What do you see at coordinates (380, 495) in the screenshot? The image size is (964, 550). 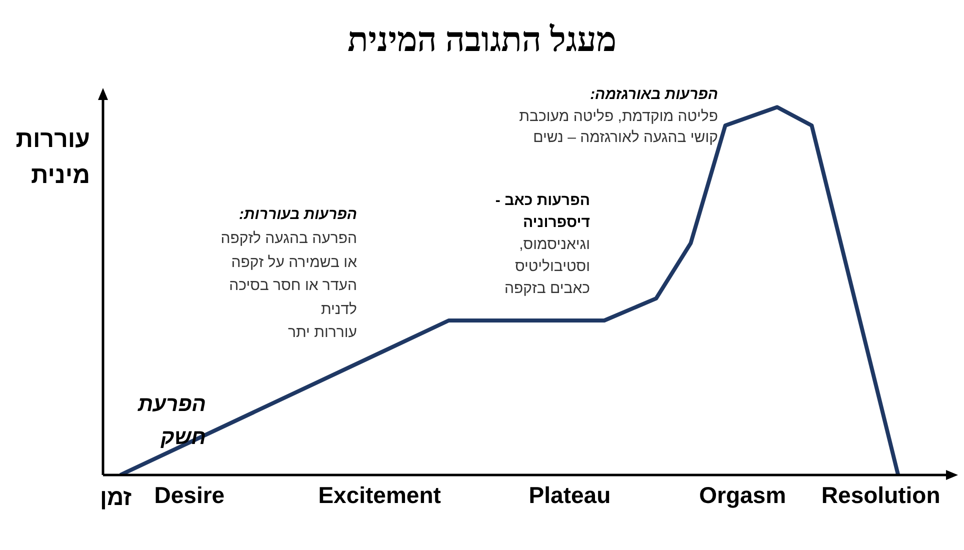 I see `x-tick-label: Excitement` at bounding box center [380, 495].